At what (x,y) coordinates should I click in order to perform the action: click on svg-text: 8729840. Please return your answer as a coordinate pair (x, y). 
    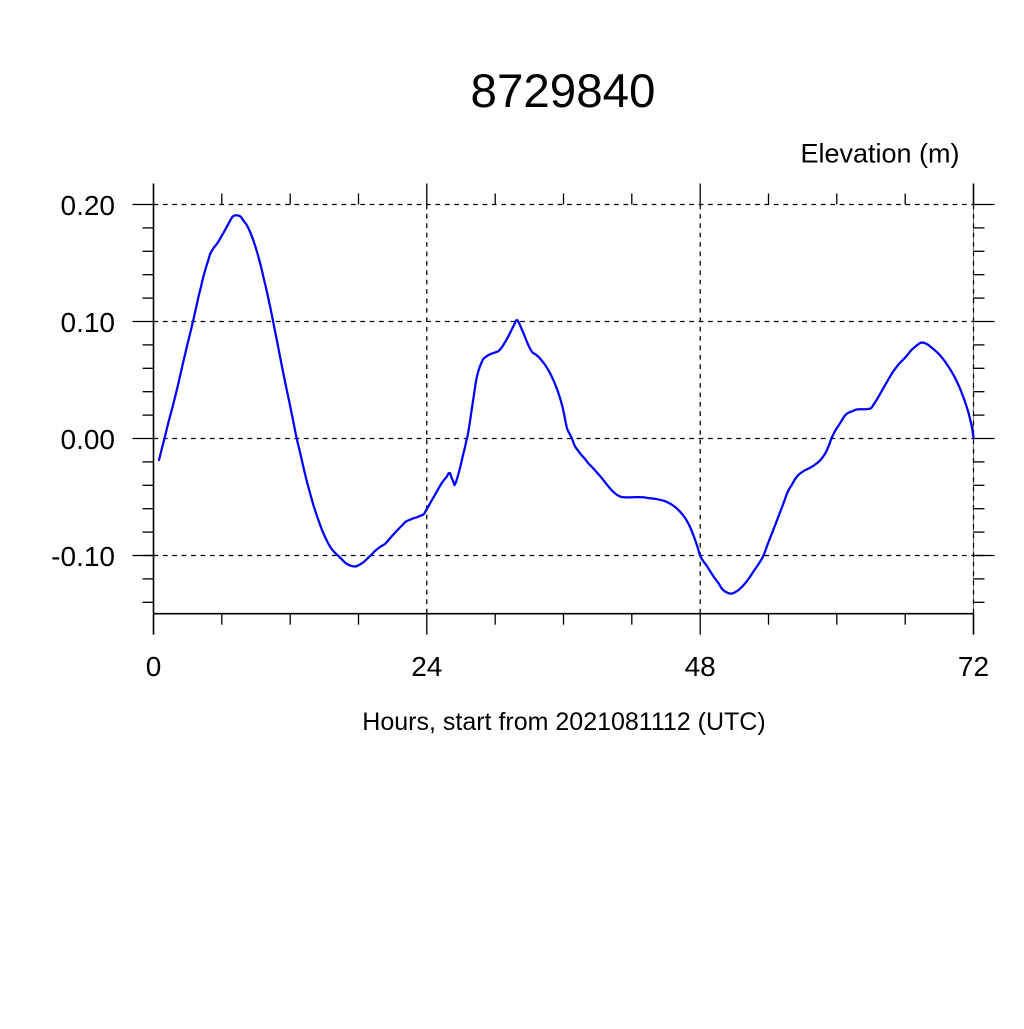
    Looking at the image, I should click on (563, 91).